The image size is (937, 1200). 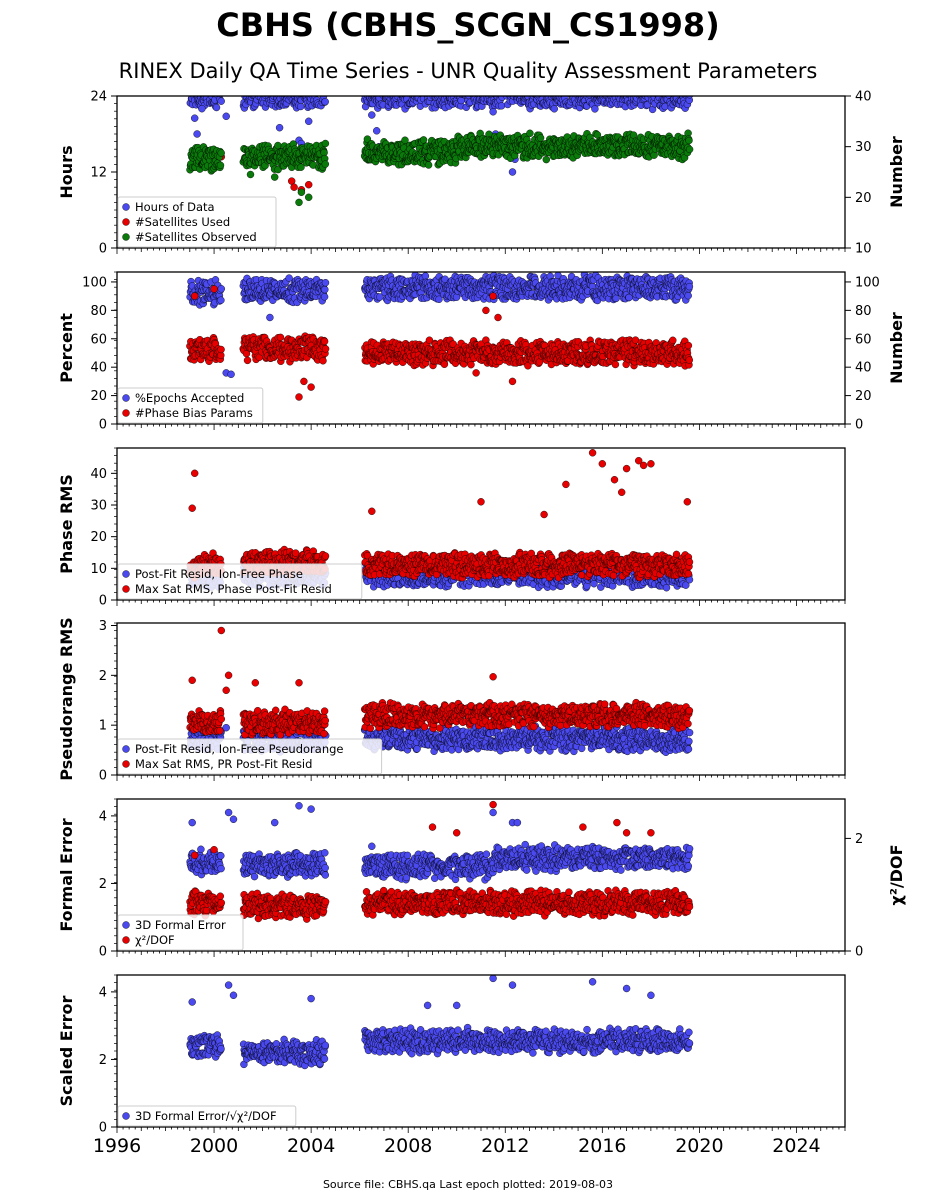 I want to click on y-axis-label: Percent, so click(x=66, y=348).